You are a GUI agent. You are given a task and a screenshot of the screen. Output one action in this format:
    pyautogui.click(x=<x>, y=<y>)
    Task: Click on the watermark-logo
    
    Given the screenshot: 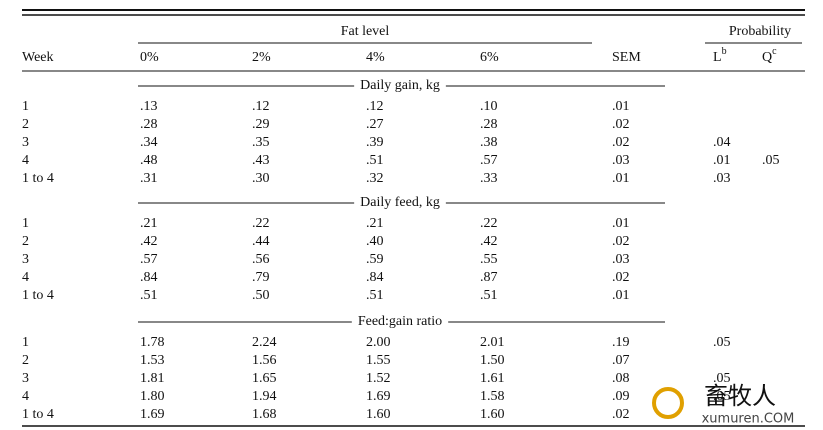 What is the action you would take?
    pyautogui.click(x=668, y=403)
    